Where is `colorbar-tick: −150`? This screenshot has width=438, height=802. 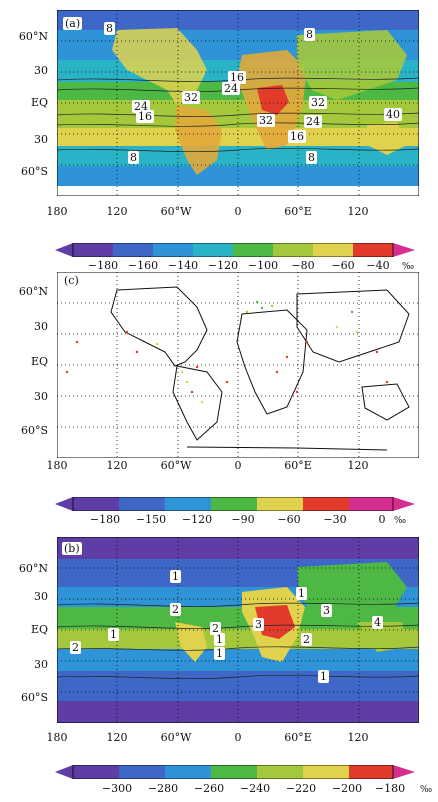
colorbar-tick: −150 is located at coordinates (151, 519).